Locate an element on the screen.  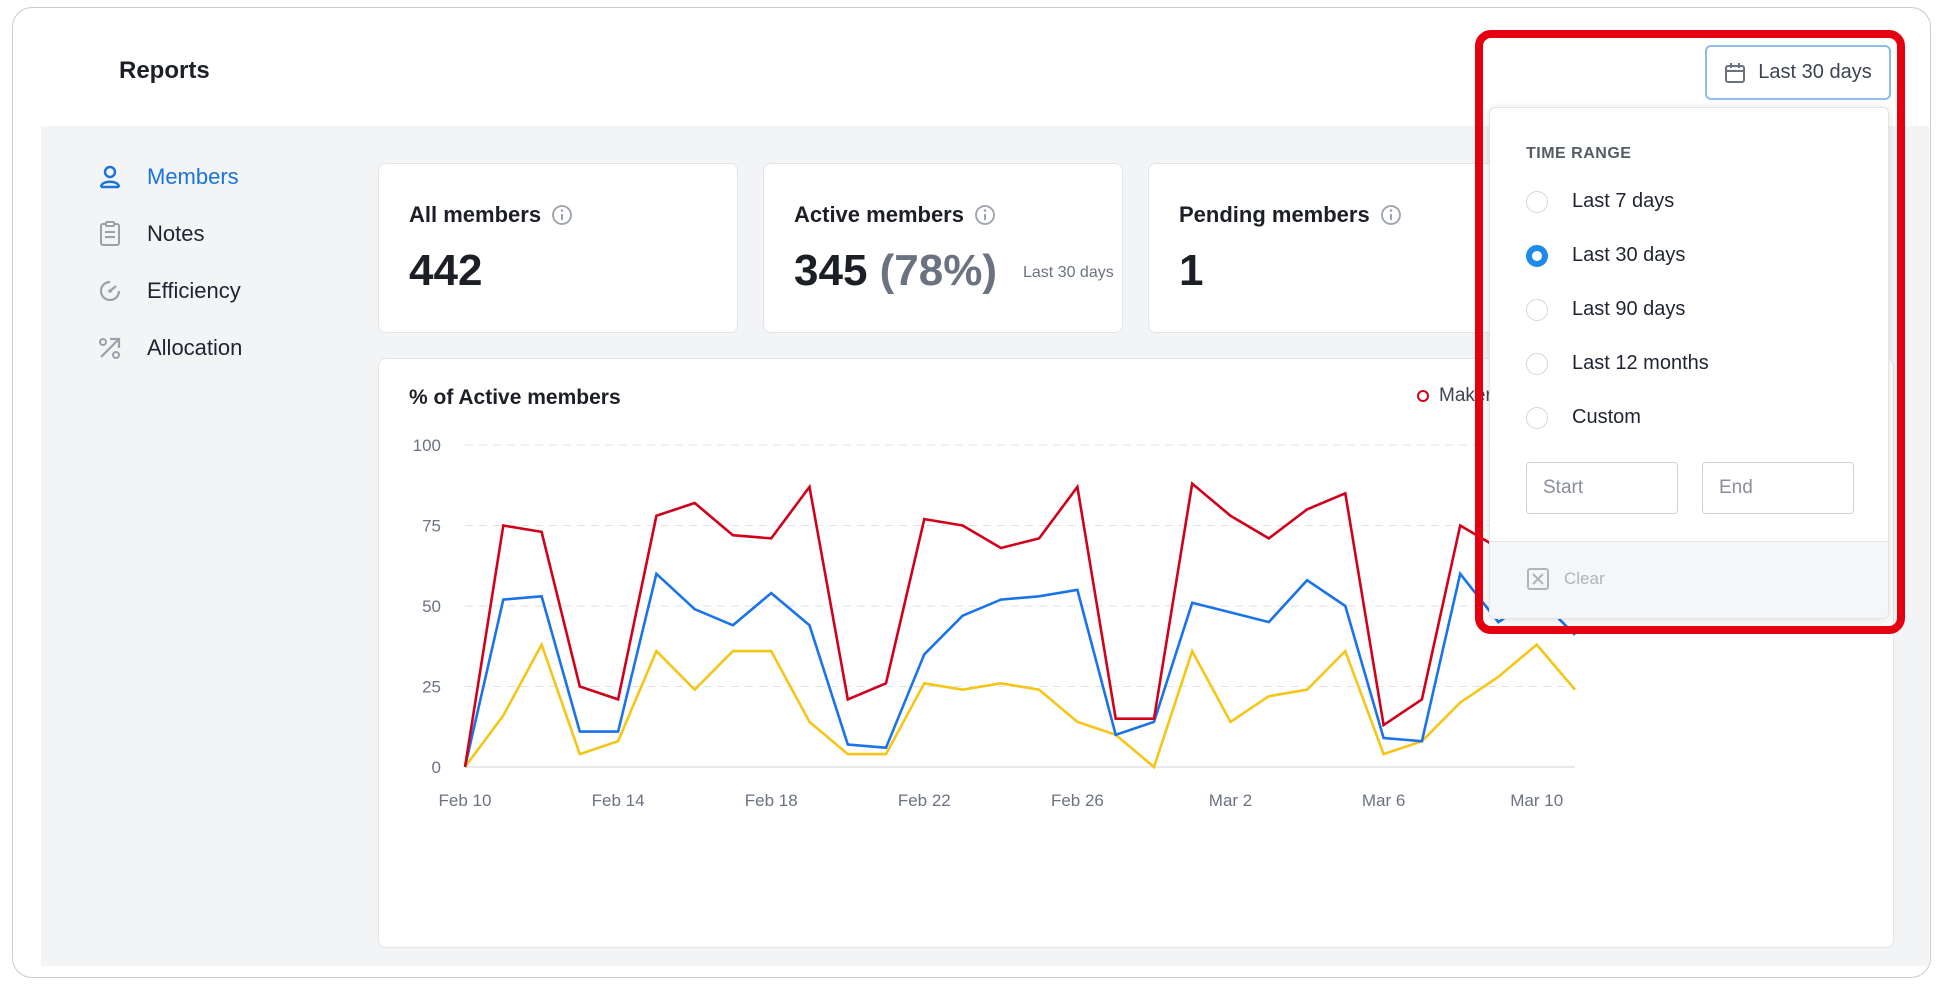
option-last-12-months: Last 12 months is located at coordinates (1617, 363).